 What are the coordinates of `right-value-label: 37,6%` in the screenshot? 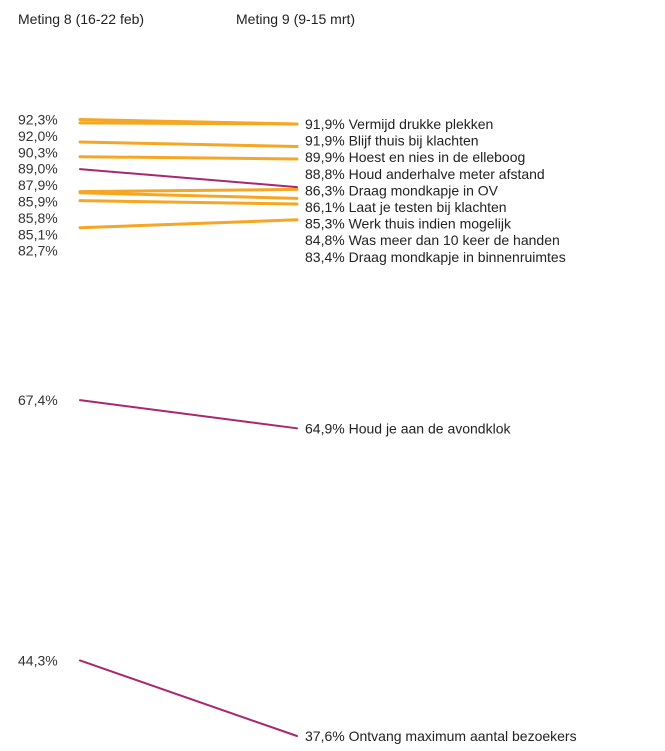 It's located at (325, 736).